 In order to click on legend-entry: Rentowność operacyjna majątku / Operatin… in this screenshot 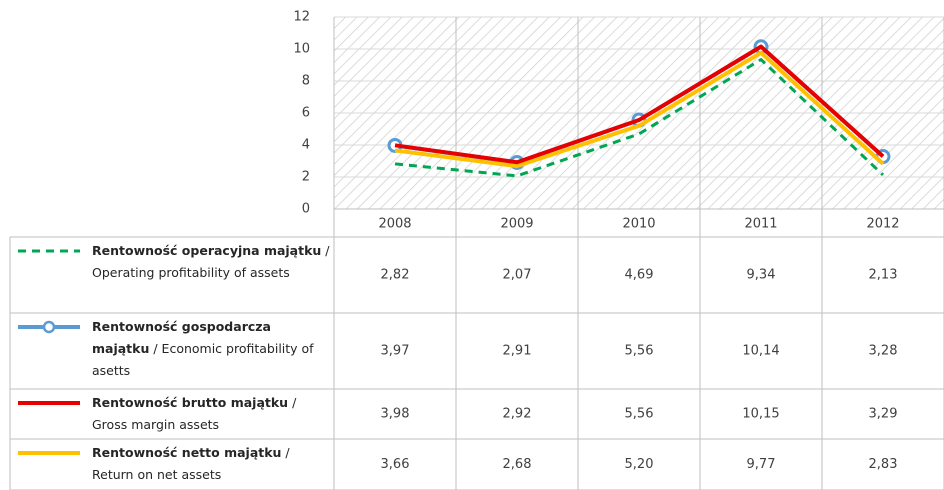, I will do `click(212, 262)`.